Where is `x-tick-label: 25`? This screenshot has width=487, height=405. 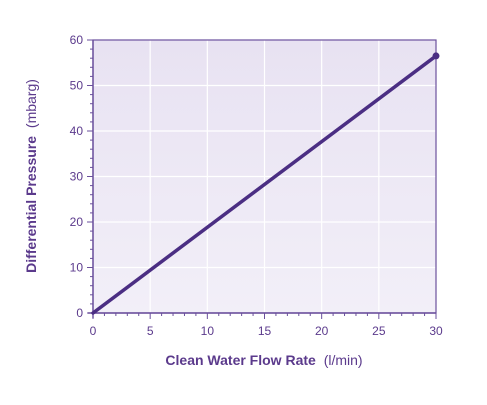
x-tick-label: 25 is located at coordinates (379, 331).